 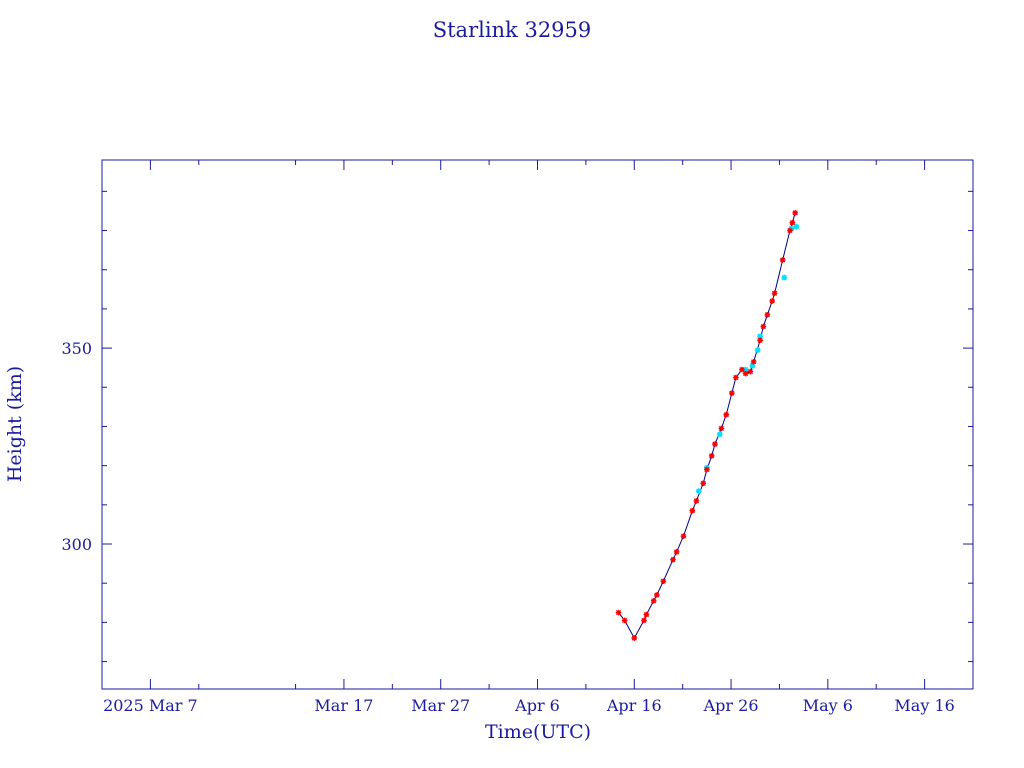 What do you see at coordinates (150, 705) in the screenshot?
I see `x-tick-label: 2025 Mar 7` at bounding box center [150, 705].